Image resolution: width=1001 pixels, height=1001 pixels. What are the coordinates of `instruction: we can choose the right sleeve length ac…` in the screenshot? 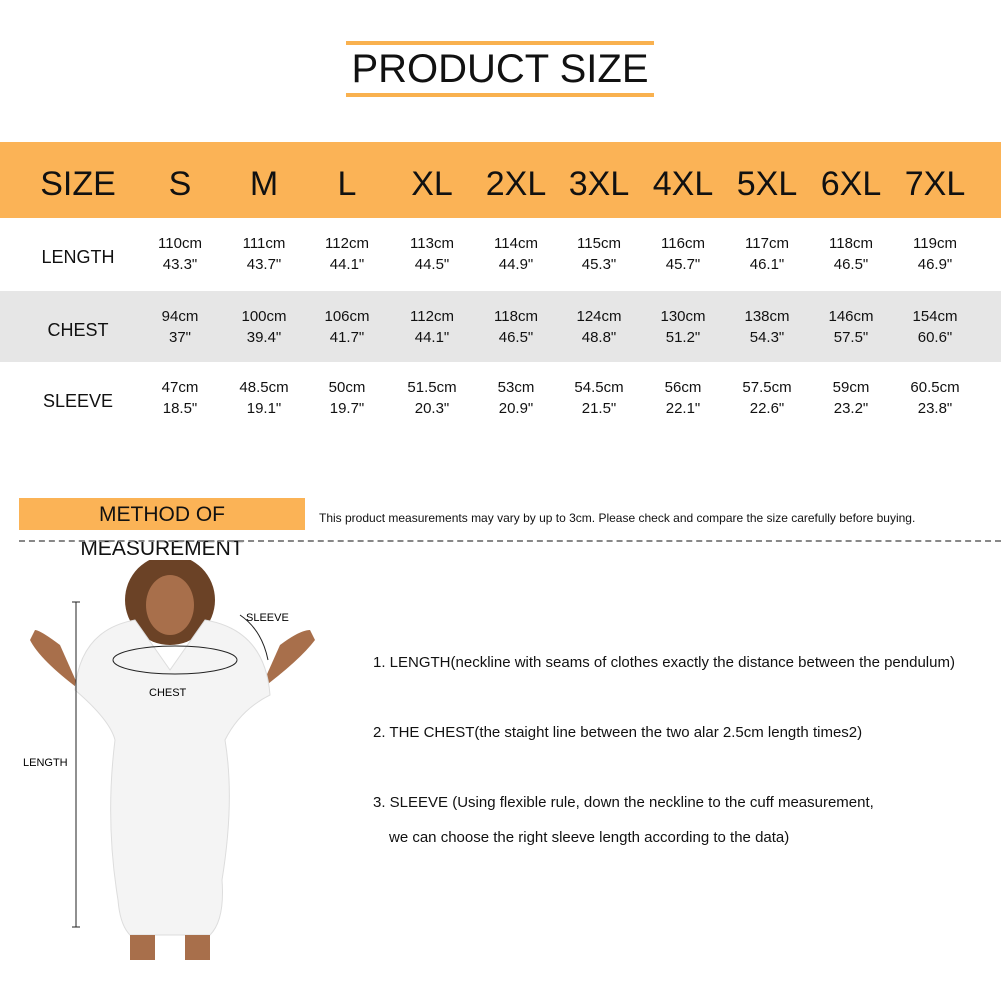 It's located at (589, 837).